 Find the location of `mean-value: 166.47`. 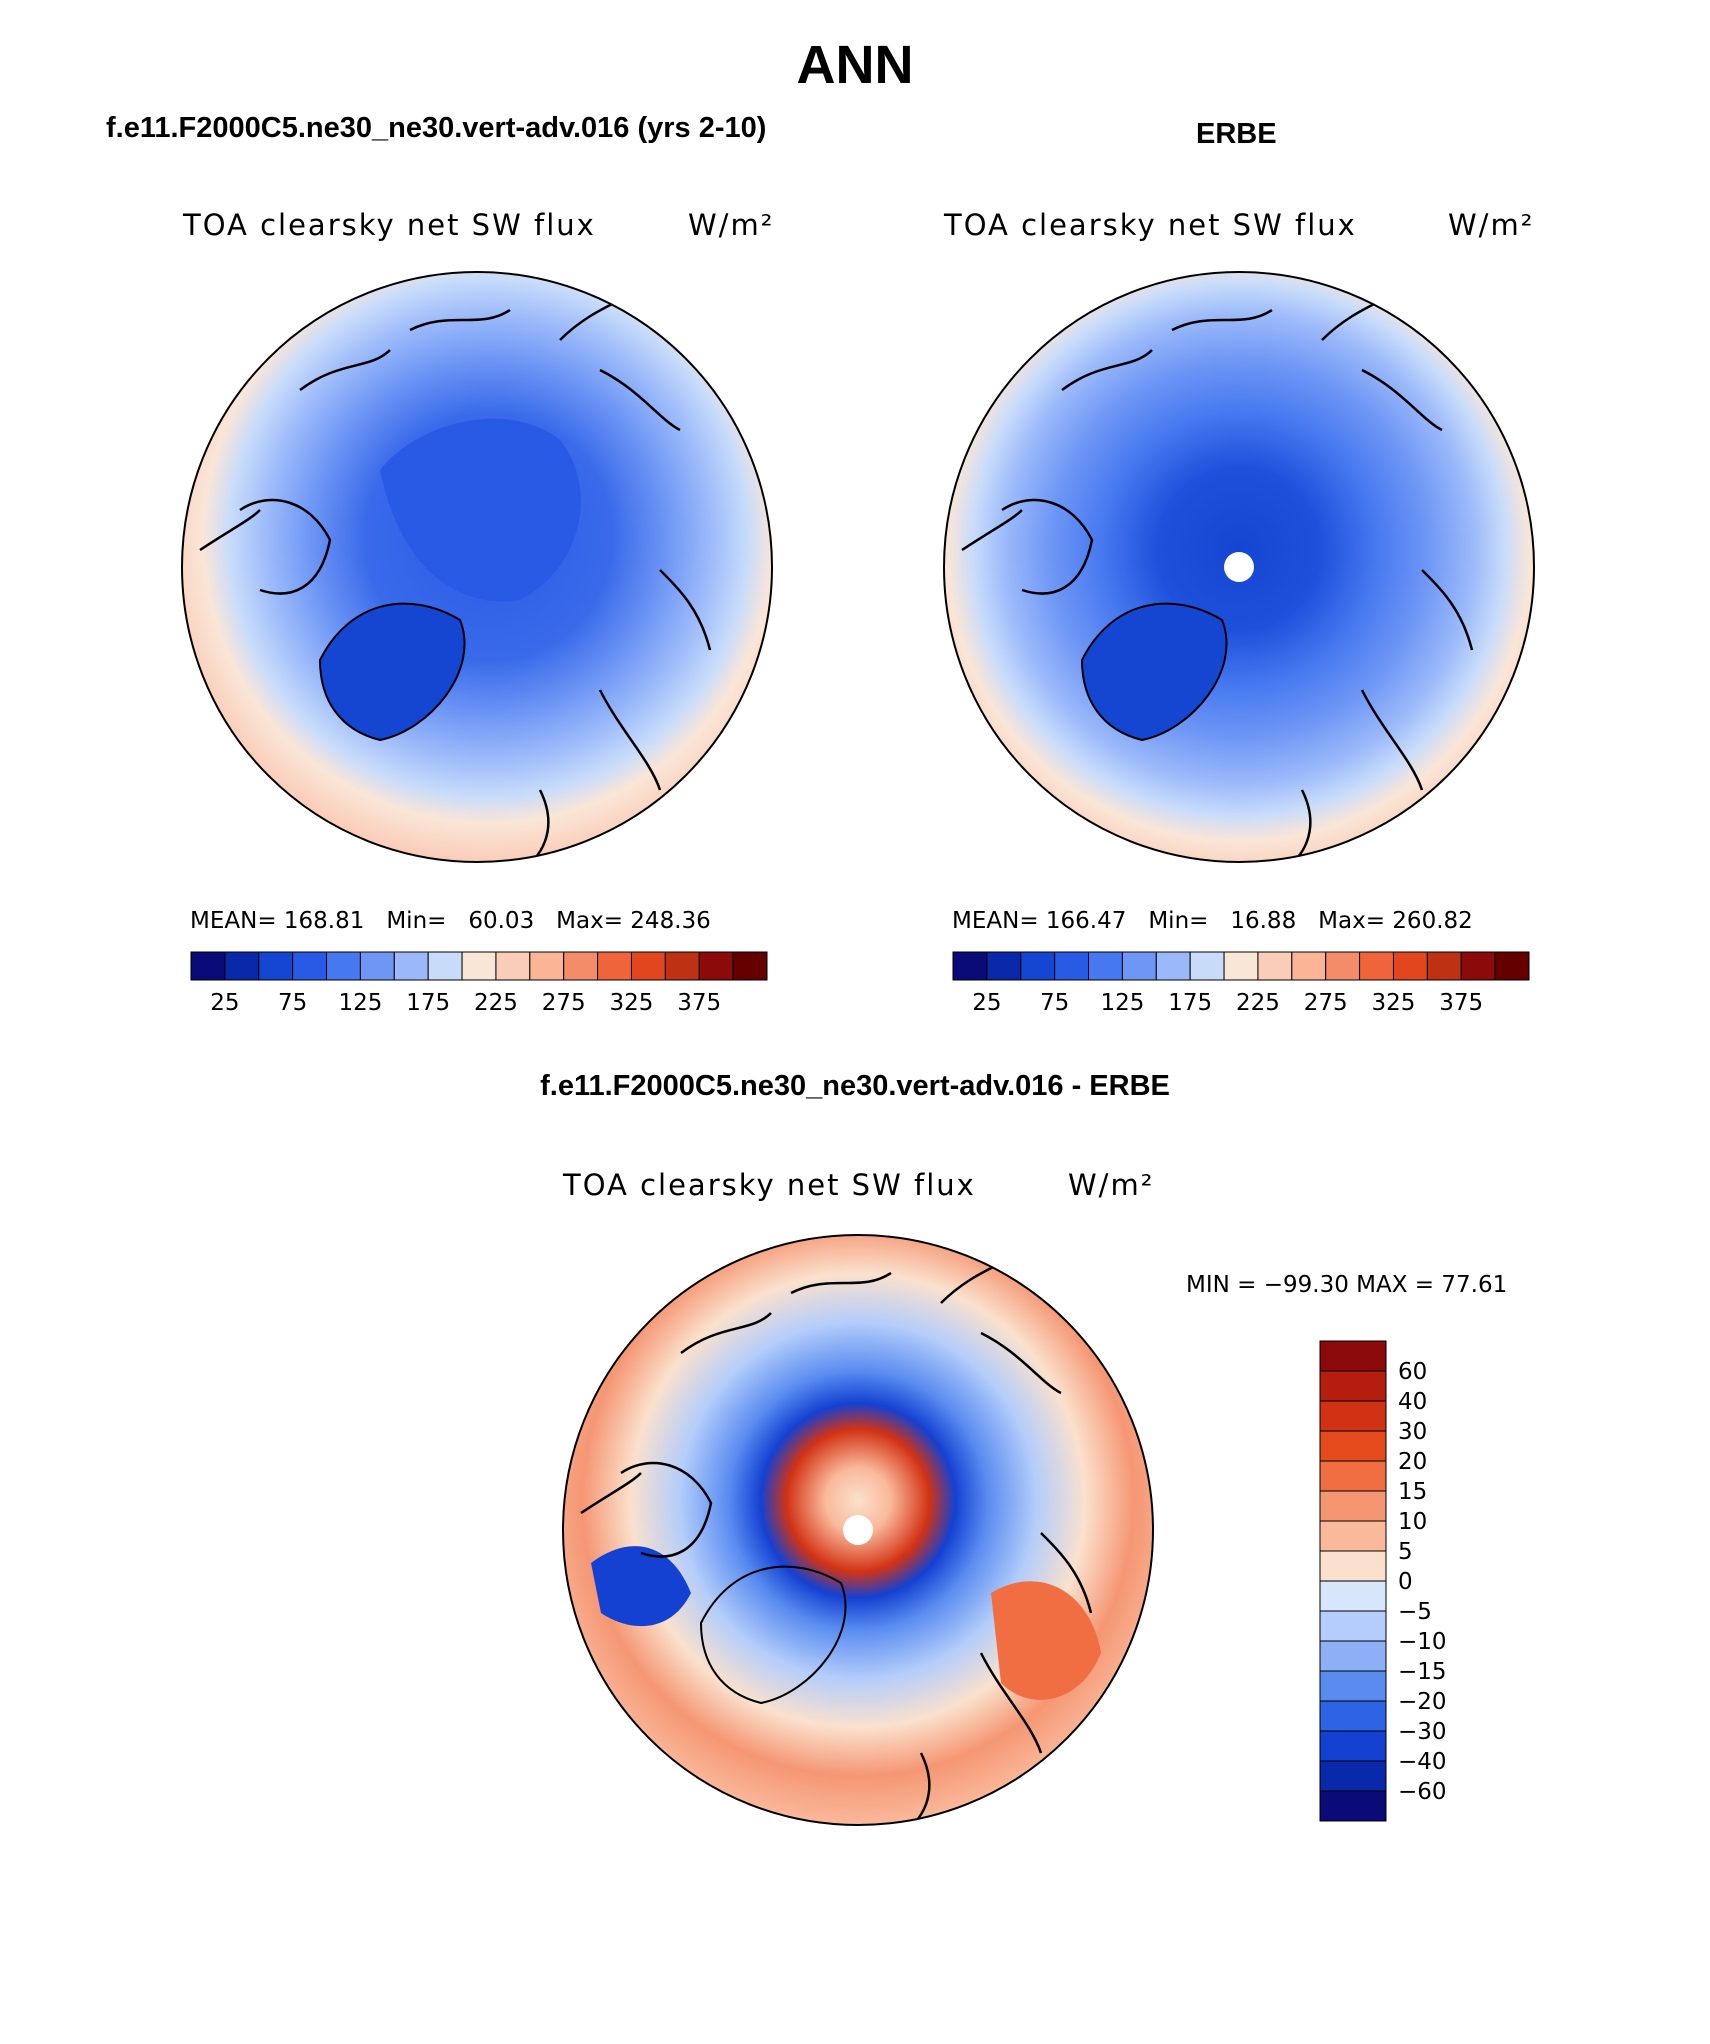

mean-value: 166.47 is located at coordinates (1086, 921).